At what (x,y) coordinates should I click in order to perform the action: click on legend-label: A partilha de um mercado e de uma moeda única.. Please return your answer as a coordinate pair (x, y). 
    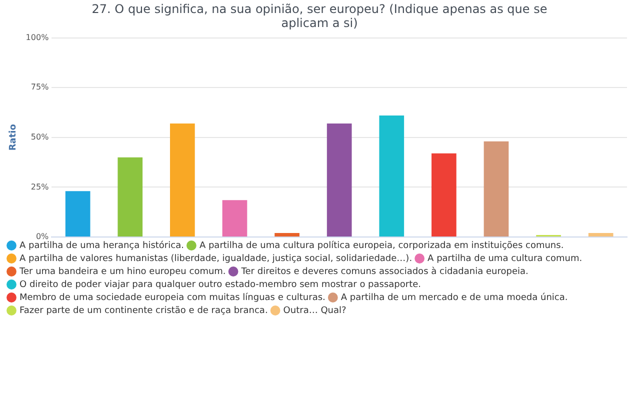
    Looking at the image, I should click on (454, 297).